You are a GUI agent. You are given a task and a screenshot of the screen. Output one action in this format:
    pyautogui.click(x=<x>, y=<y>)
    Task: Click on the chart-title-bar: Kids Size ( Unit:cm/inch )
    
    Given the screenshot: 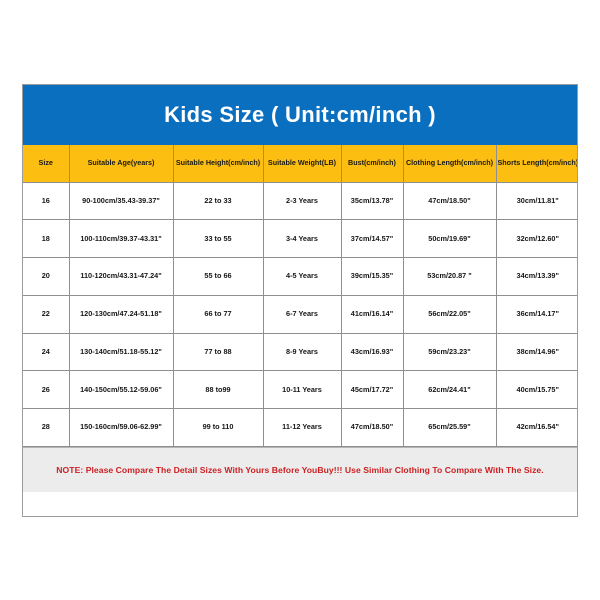 What is the action you would take?
    pyautogui.click(x=300, y=115)
    